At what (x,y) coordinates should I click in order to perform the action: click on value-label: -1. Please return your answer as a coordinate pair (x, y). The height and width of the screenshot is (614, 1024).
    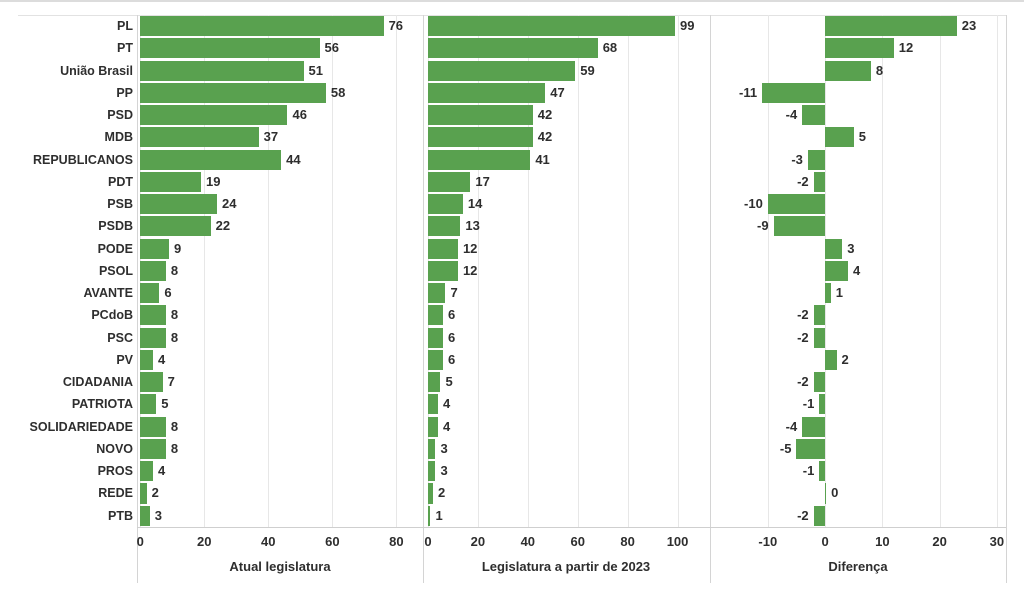
    Looking at the image, I should click on (808, 404).